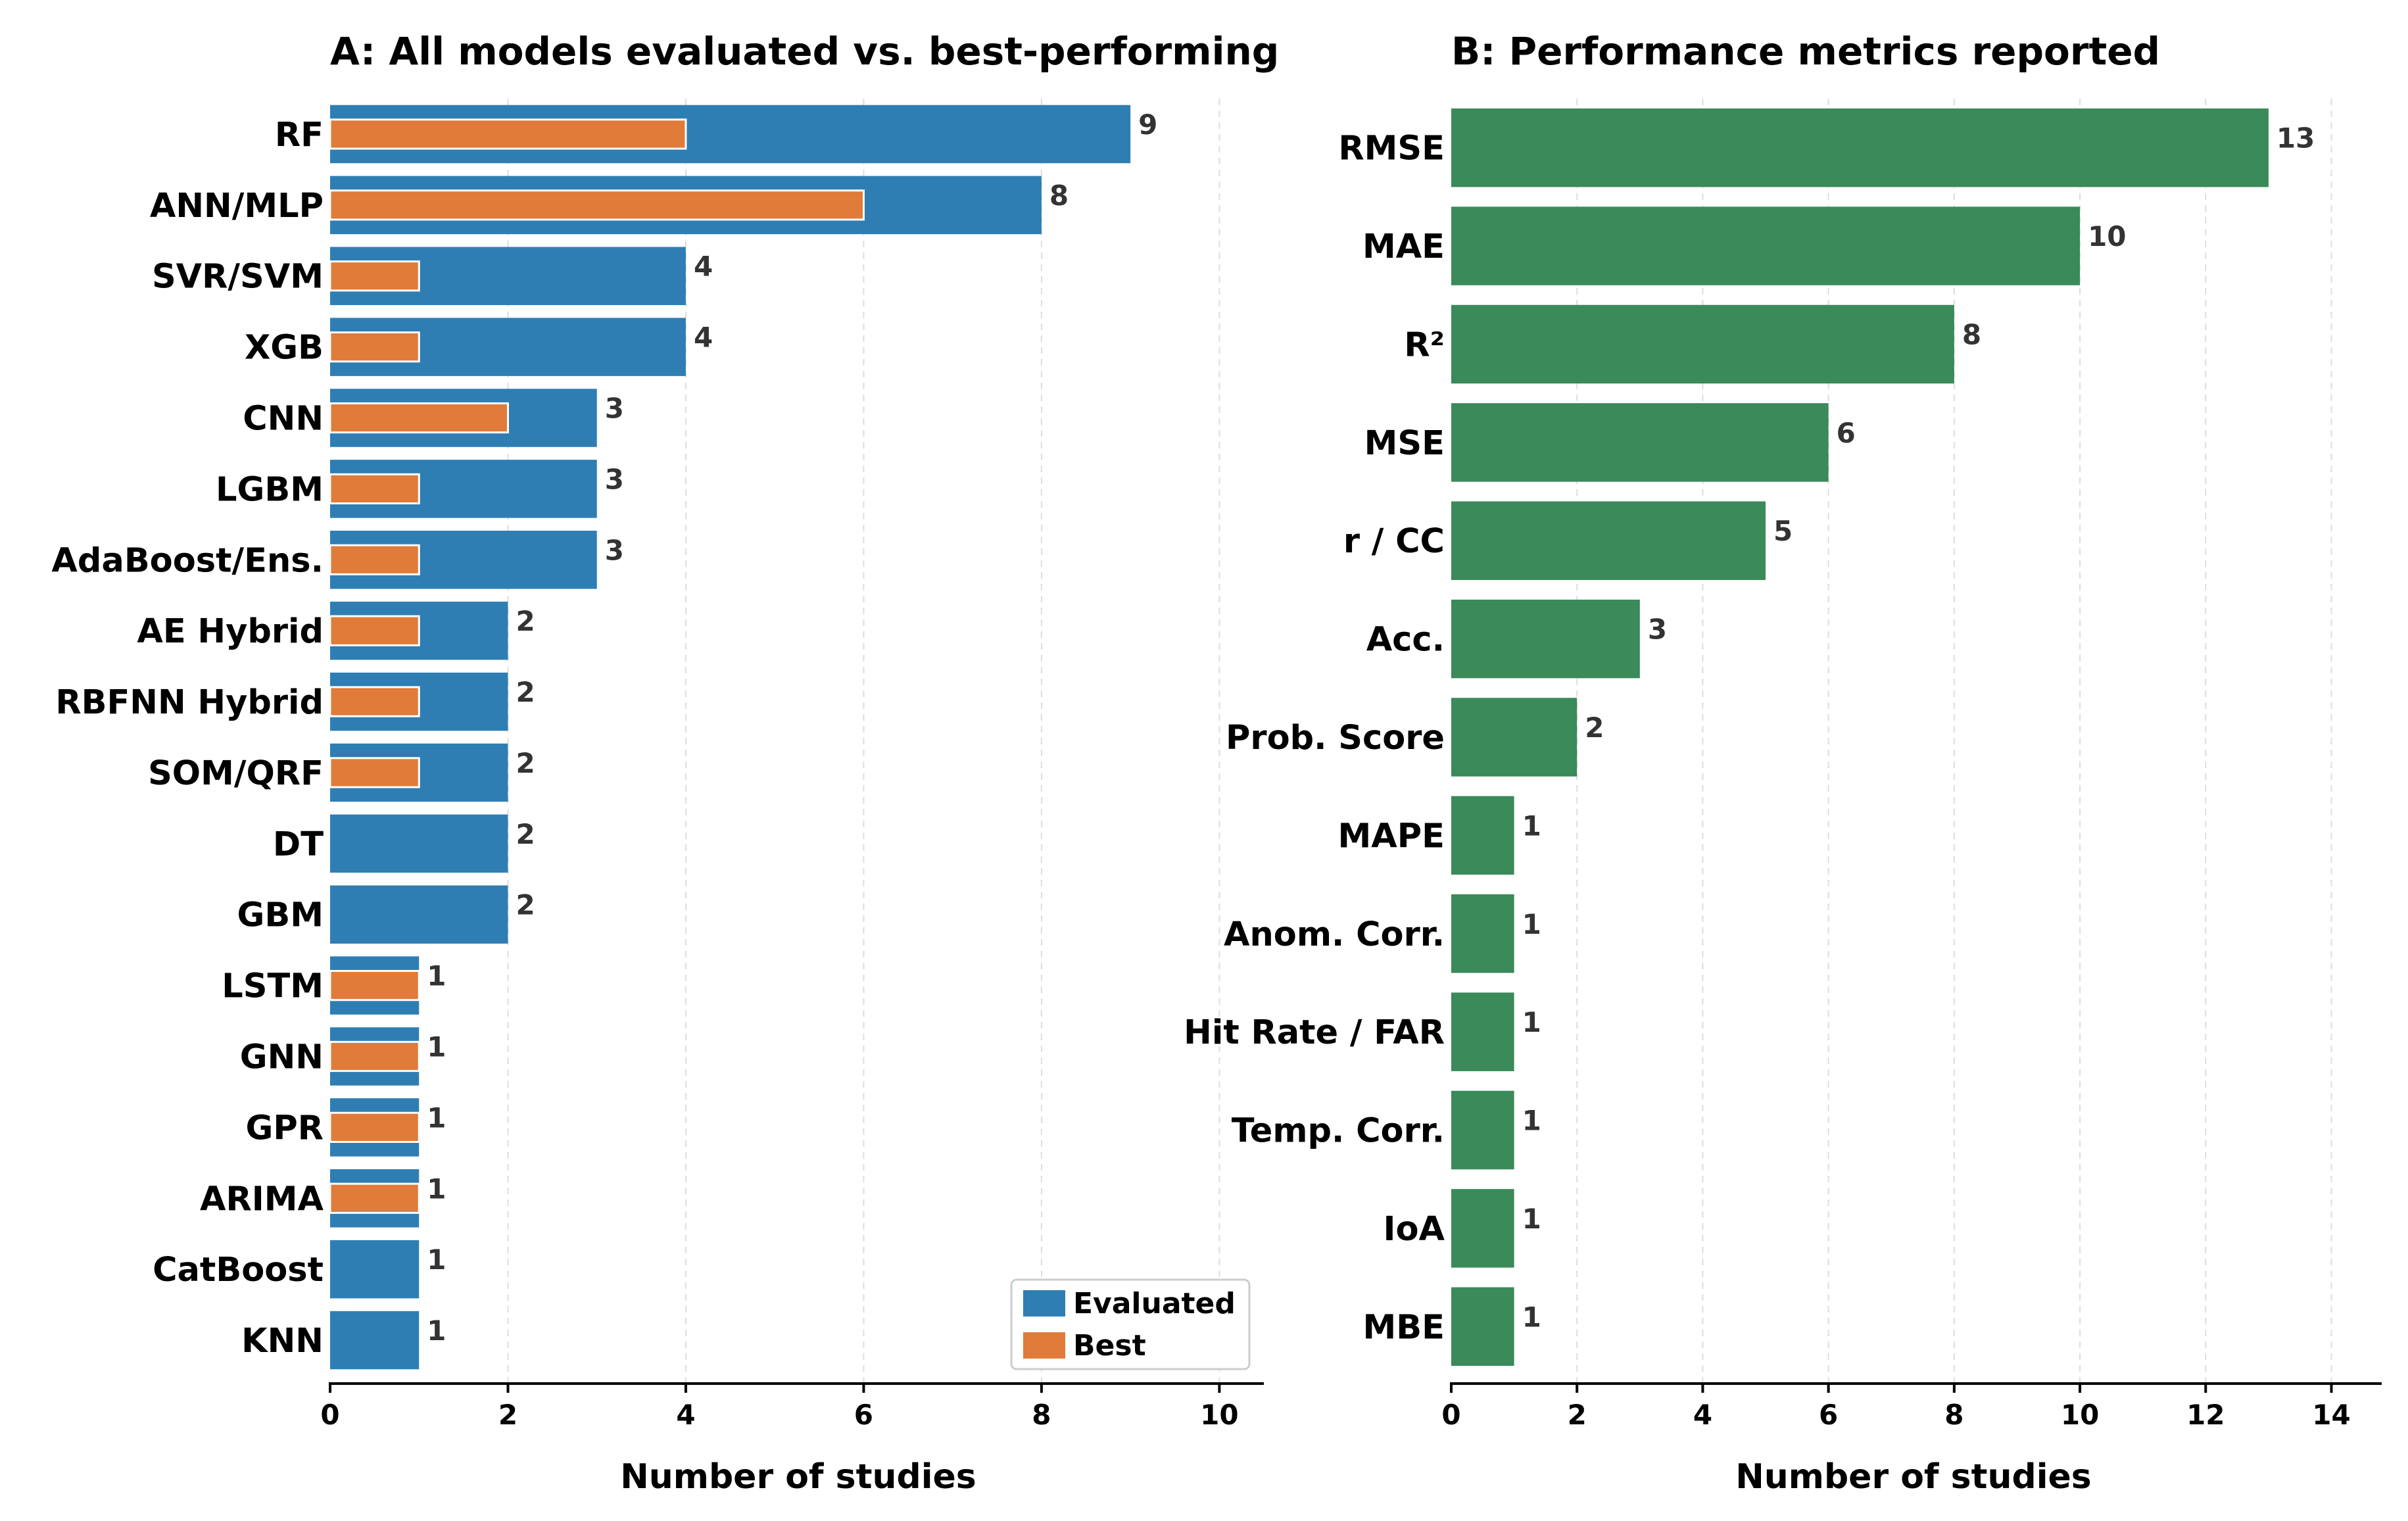 Image resolution: width=2408 pixels, height=1521 pixels. What do you see at coordinates (1971, 334) in the screenshot?
I see `data-label: 8` at bounding box center [1971, 334].